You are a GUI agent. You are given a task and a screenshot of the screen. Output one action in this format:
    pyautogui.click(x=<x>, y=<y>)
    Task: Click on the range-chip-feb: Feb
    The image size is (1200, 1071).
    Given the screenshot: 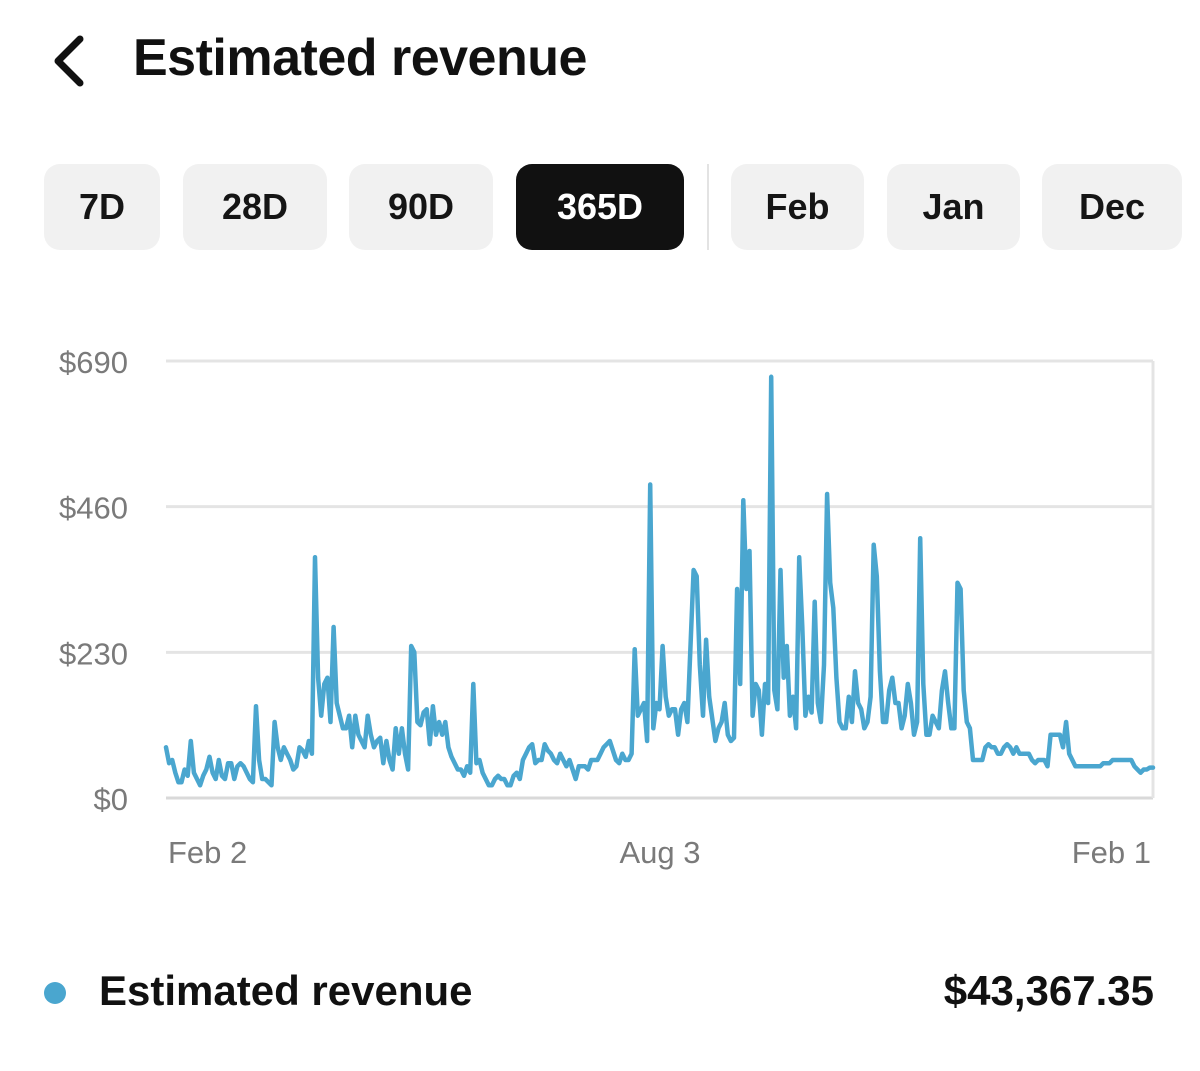 What is the action you would take?
    pyautogui.click(x=797, y=207)
    